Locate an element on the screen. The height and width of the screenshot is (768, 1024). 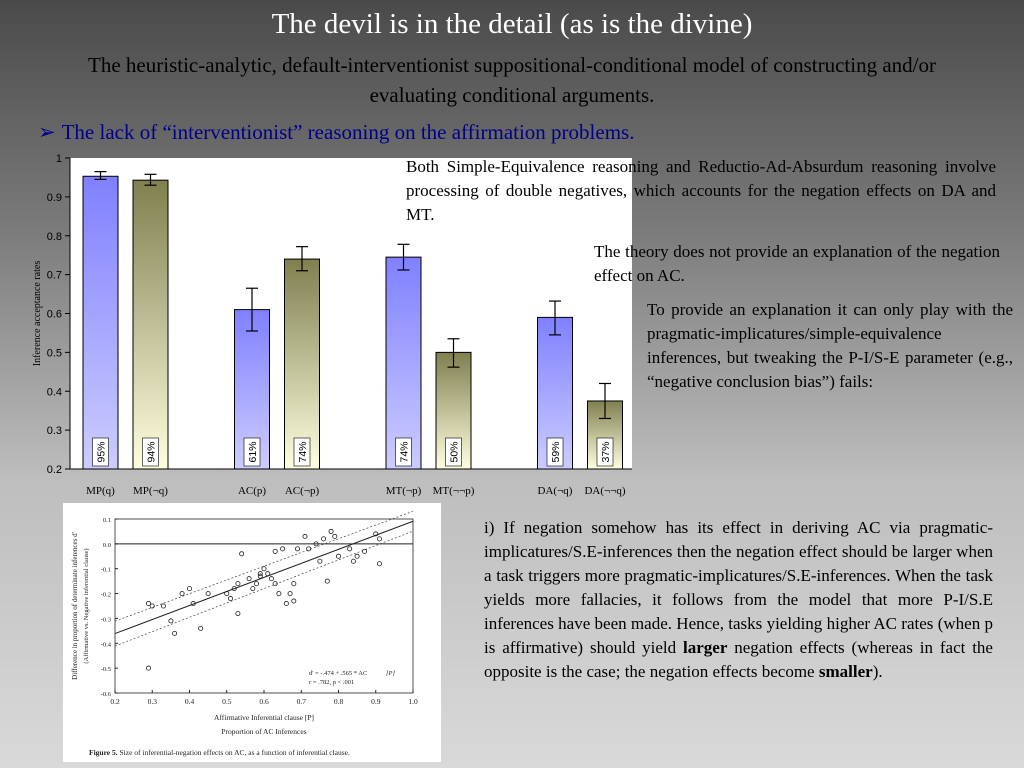
category-label: MP(¬q) is located at coordinates (150, 491).